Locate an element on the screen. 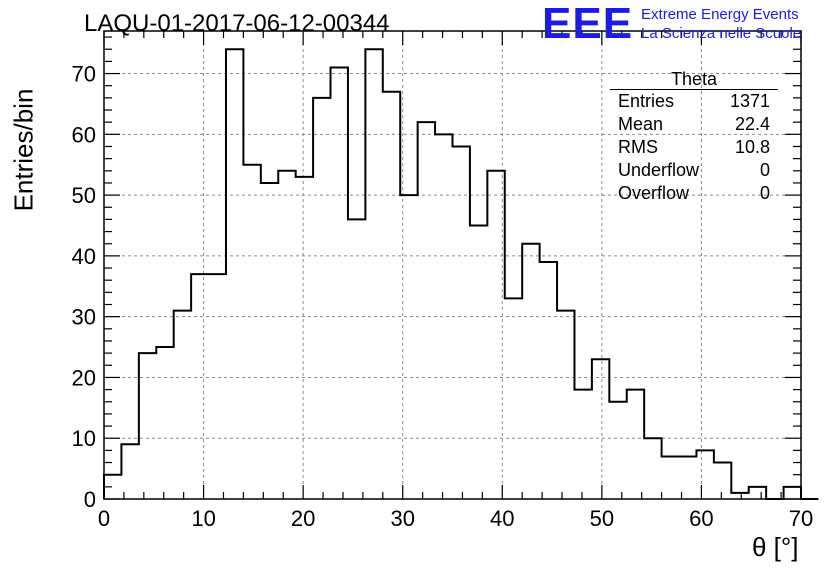  stats-row-mean: Mean 22.4 is located at coordinates (694, 124).